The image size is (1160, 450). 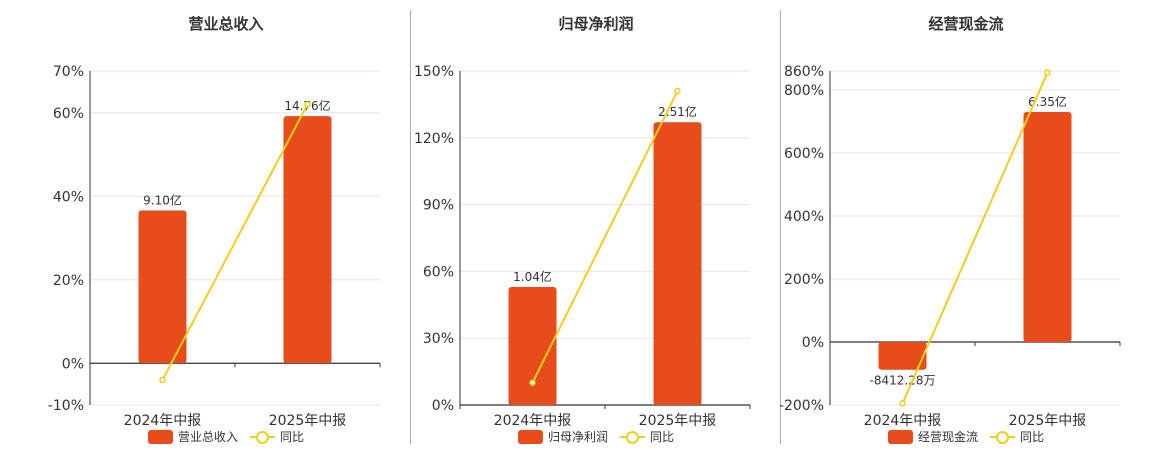 I want to click on chart-legend: 经营现金流 同比, so click(x=966, y=436).